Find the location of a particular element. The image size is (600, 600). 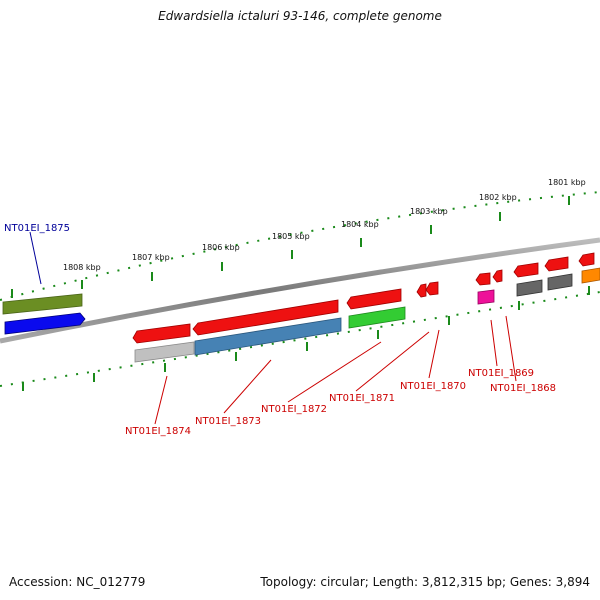

scale-label-1808: 1808 kbp is located at coordinates (82, 267).